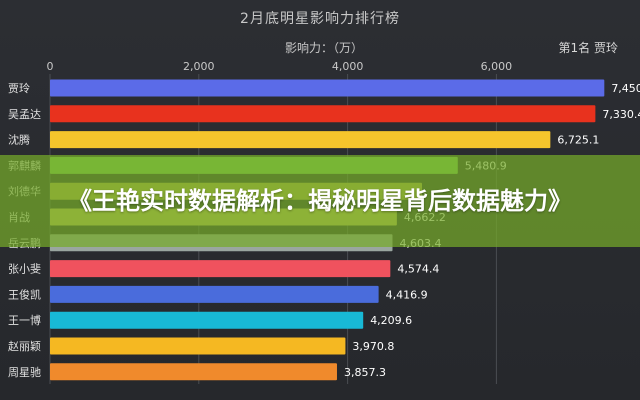 The image size is (640, 400). I want to click on category-label: 王一博, so click(24, 320).